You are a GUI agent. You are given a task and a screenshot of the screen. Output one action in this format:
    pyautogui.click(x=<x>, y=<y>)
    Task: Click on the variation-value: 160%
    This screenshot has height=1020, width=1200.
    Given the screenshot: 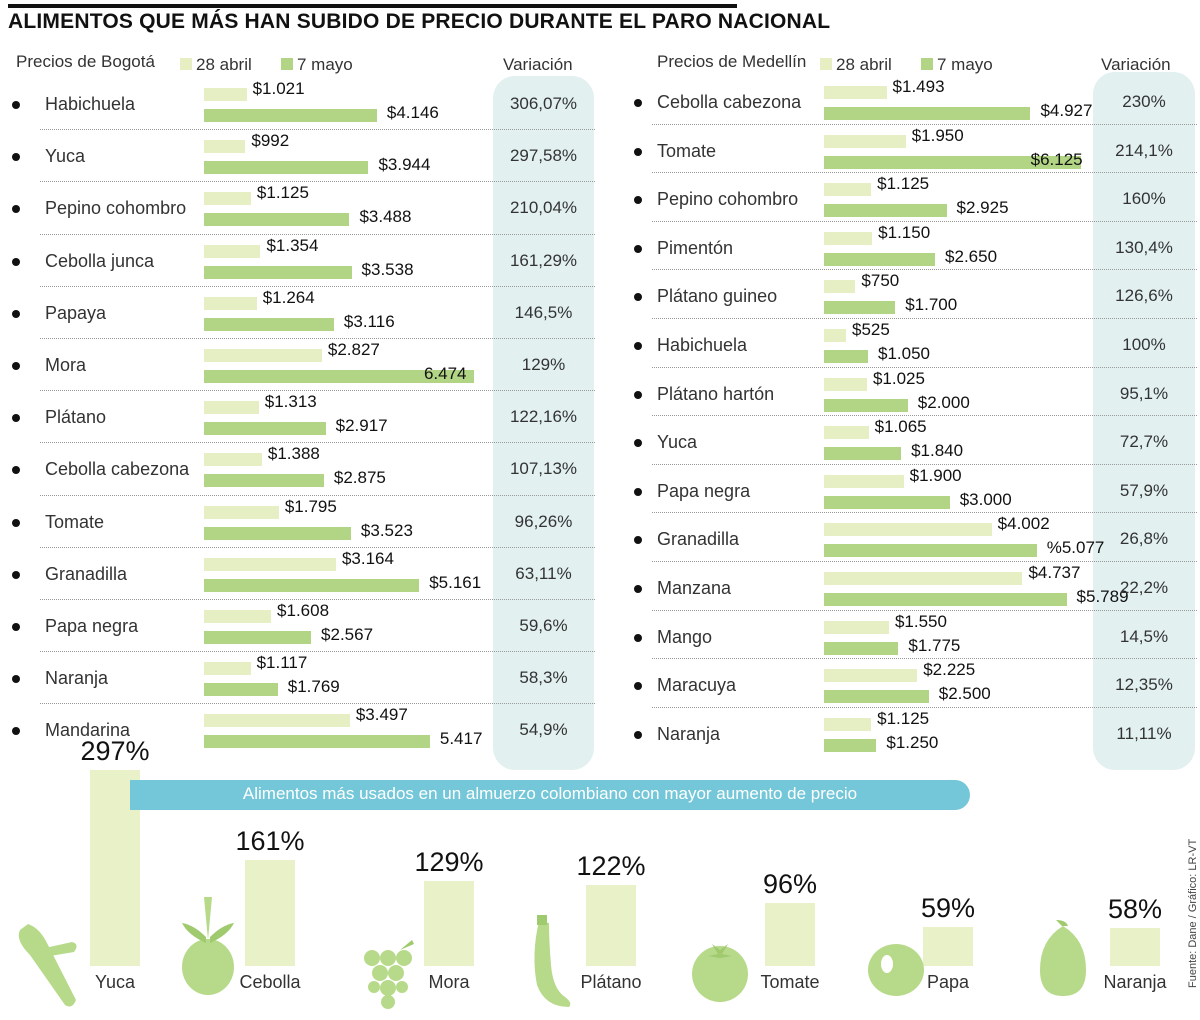 What is the action you would take?
    pyautogui.click(x=1144, y=199)
    